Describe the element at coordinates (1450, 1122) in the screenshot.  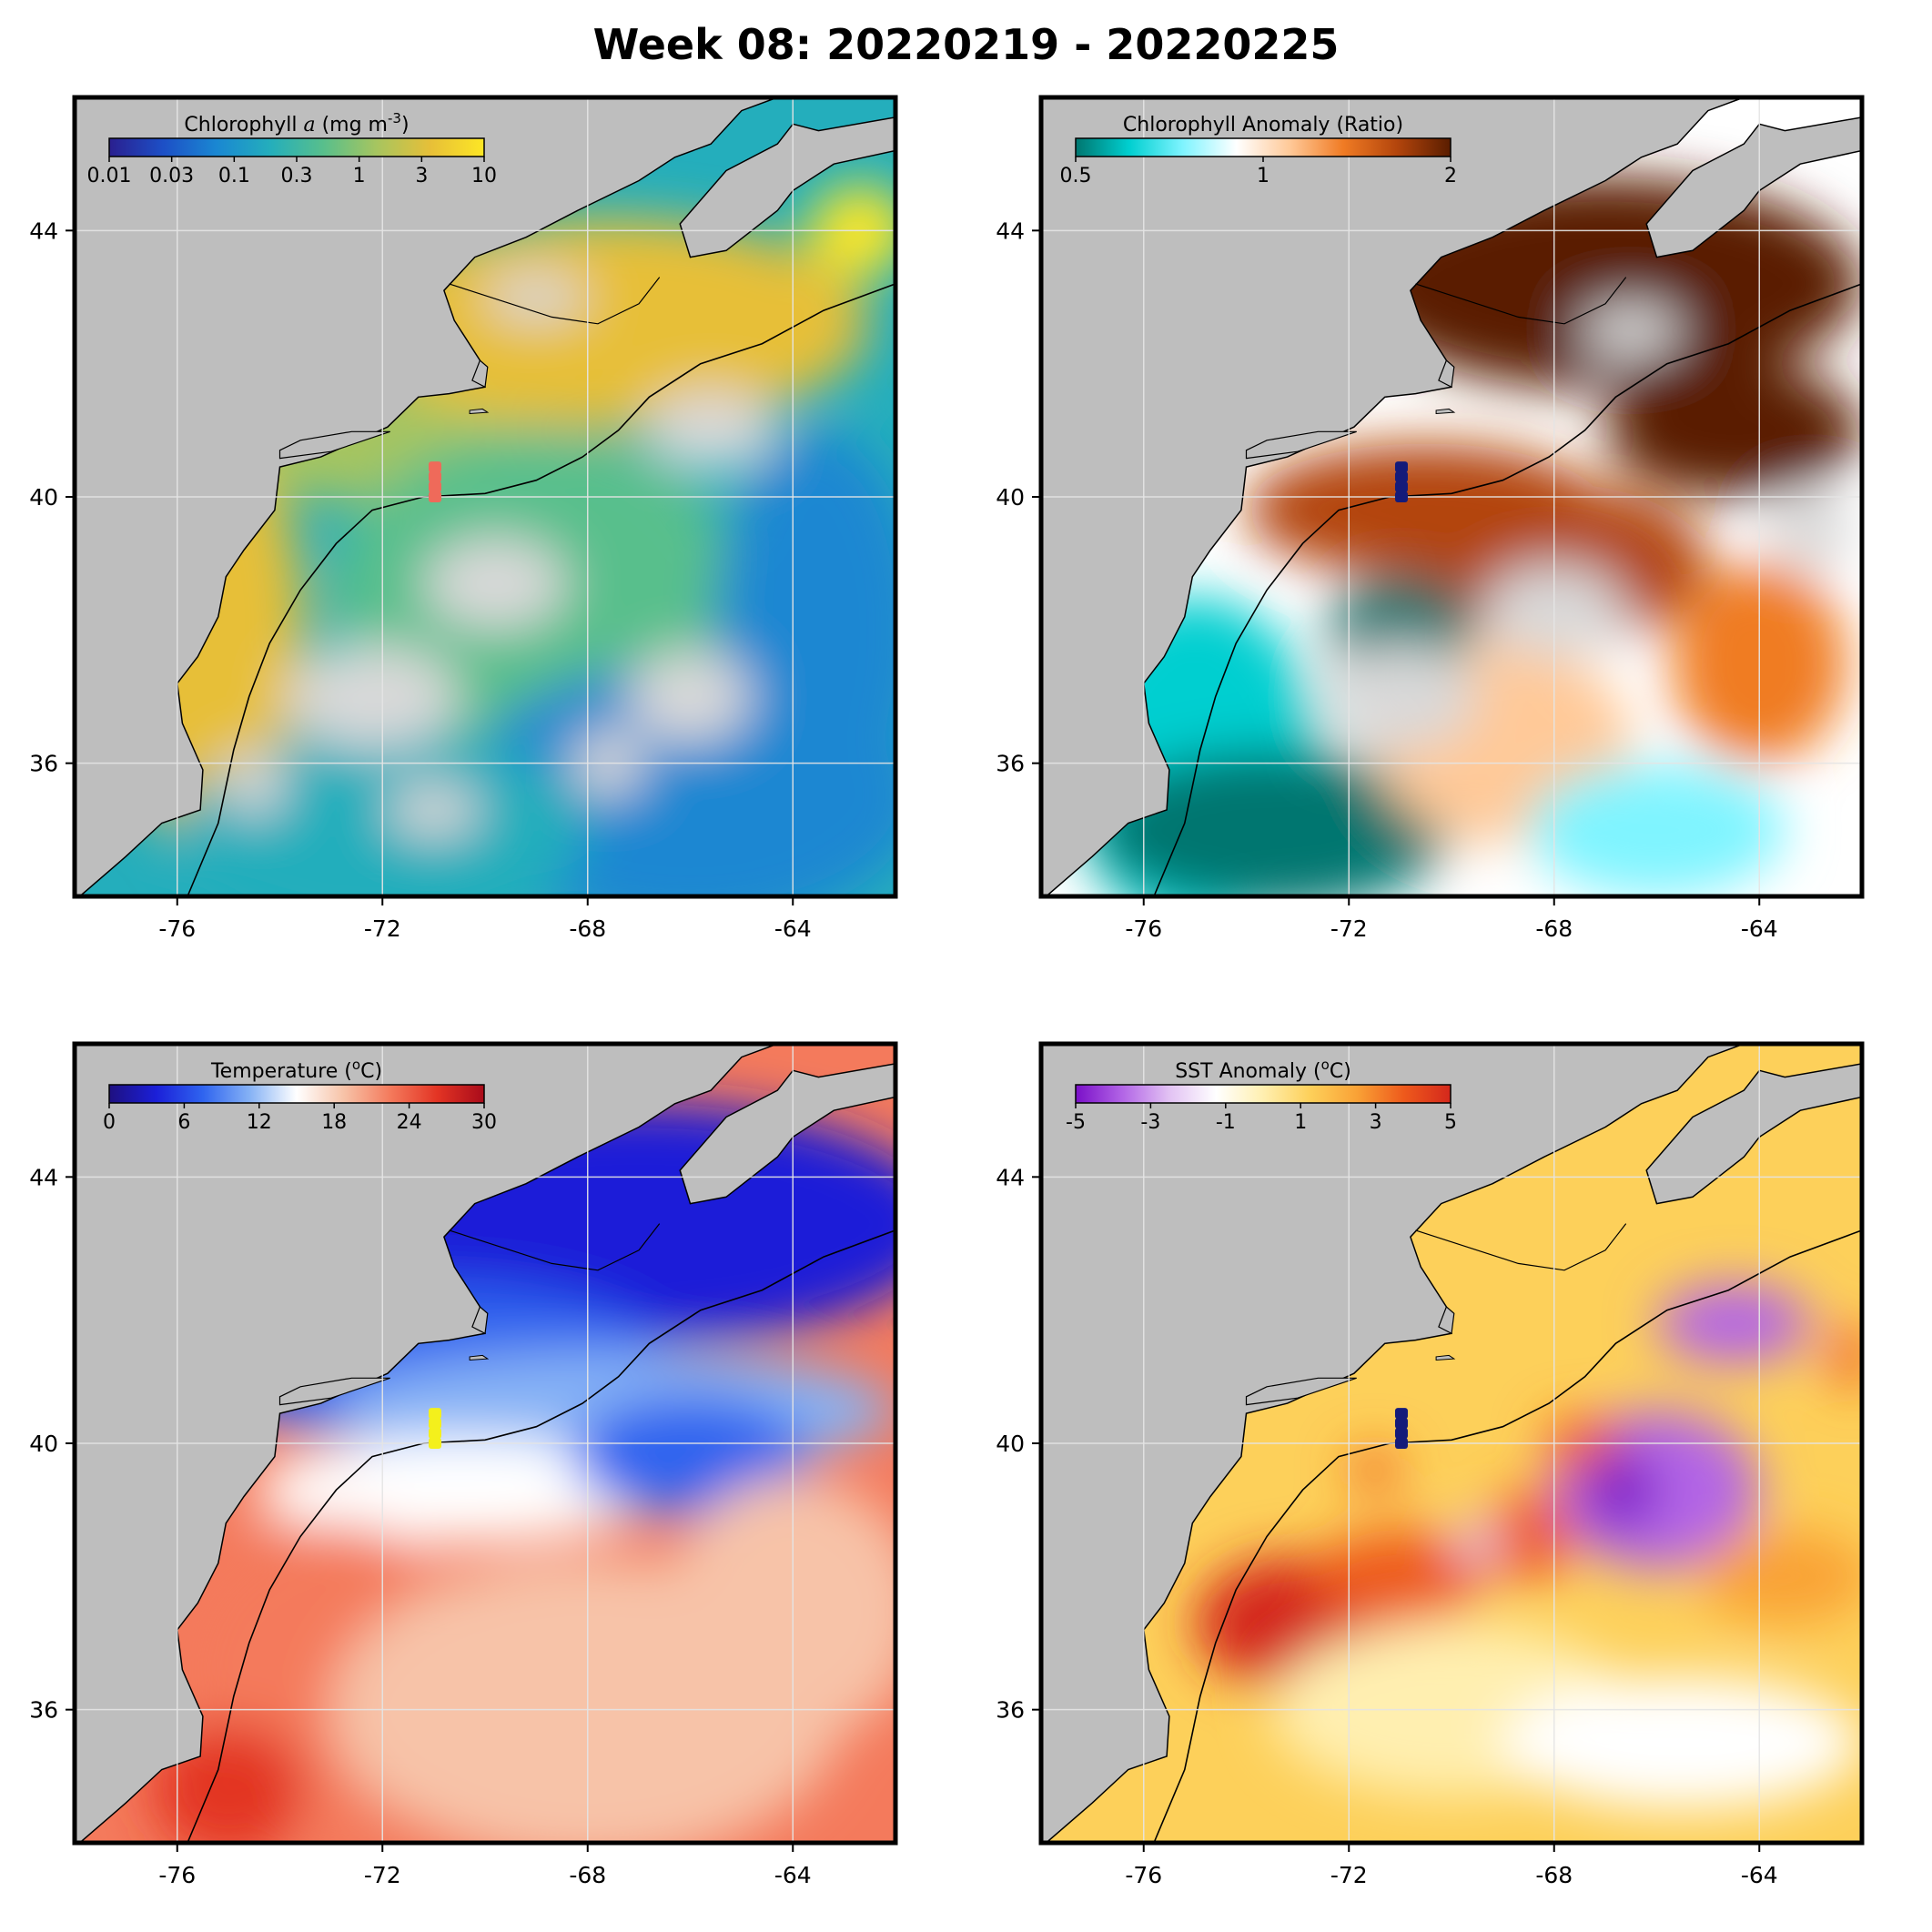
I see `colorbar-tick-label: 5` at that location.